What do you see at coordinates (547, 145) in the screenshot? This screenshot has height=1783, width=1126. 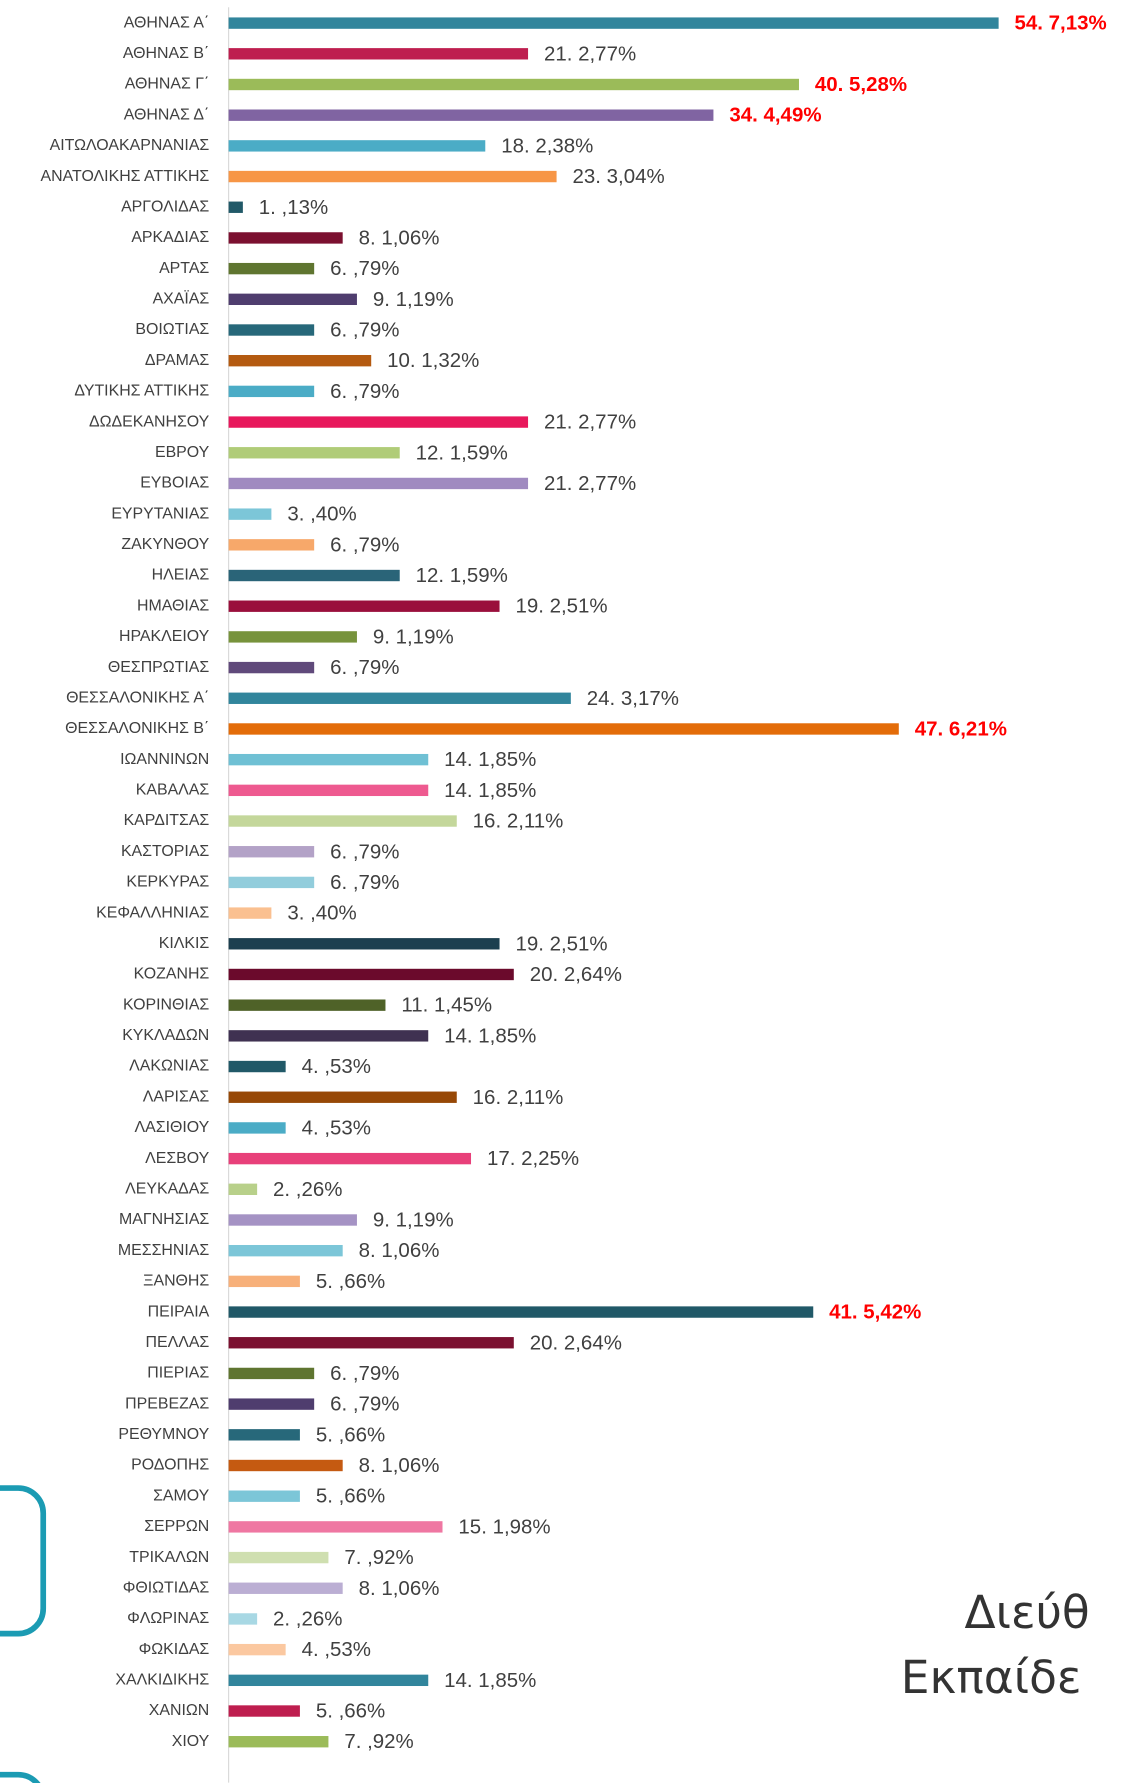 I see `value-label: 18. 2,38%` at bounding box center [547, 145].